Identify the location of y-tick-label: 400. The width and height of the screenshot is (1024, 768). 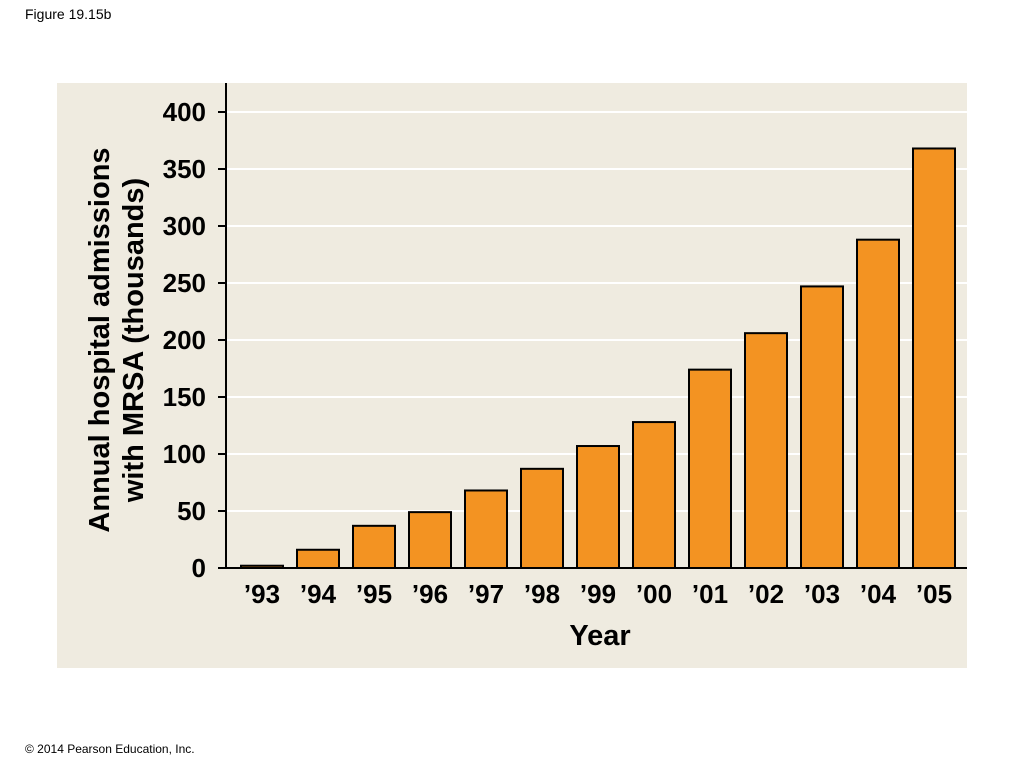
(184, 112).